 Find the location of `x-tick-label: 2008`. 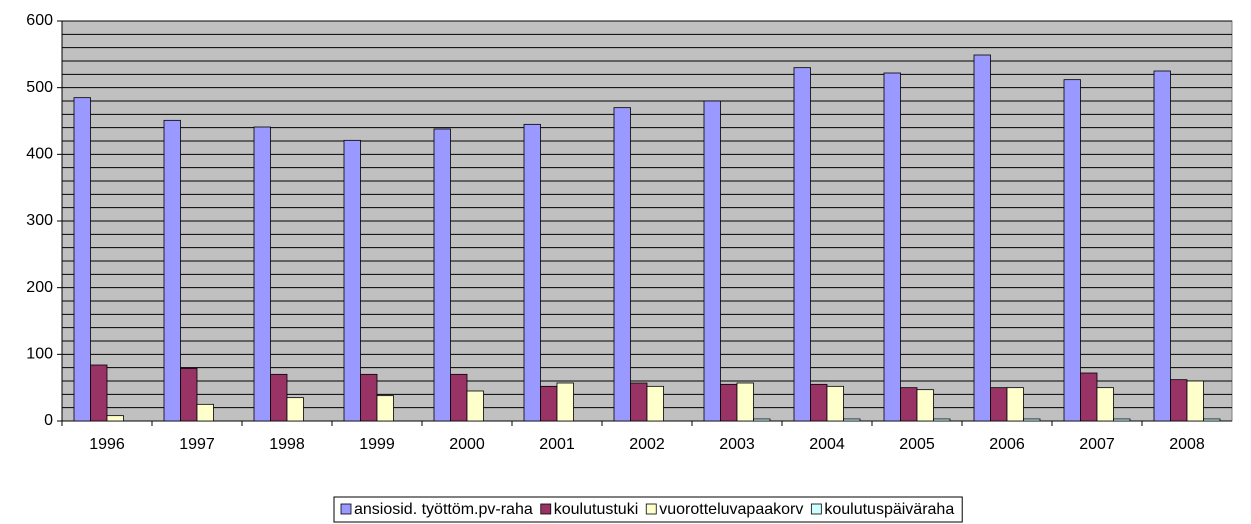

x-tick-label: 2008 is located at coordinates (1187, 444).